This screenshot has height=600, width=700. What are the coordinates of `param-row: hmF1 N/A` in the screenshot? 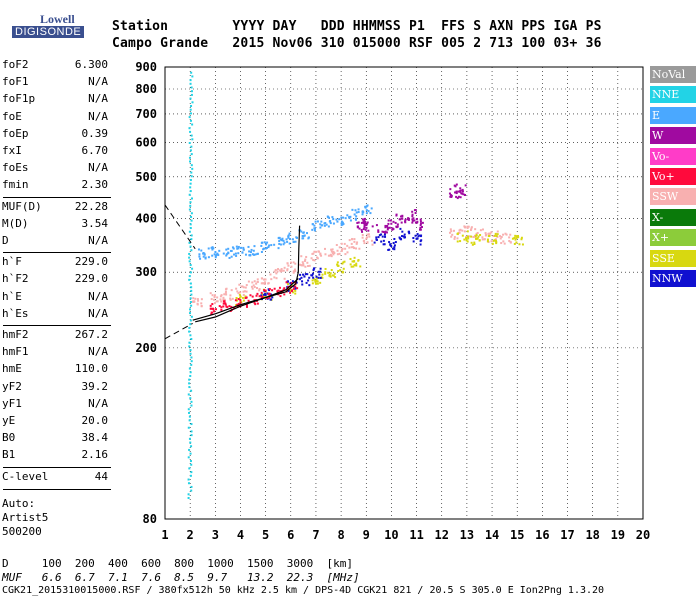 It's located at (55, 351).